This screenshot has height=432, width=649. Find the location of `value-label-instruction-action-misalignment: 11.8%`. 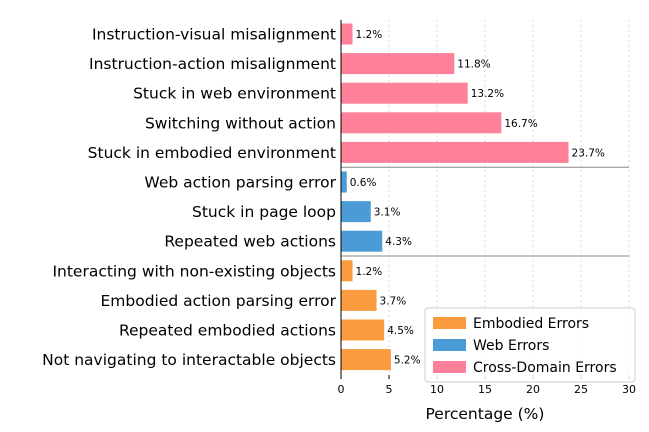

value-label-instruction-action-misalignment: 11.8% is located at coordinates (473, 65).